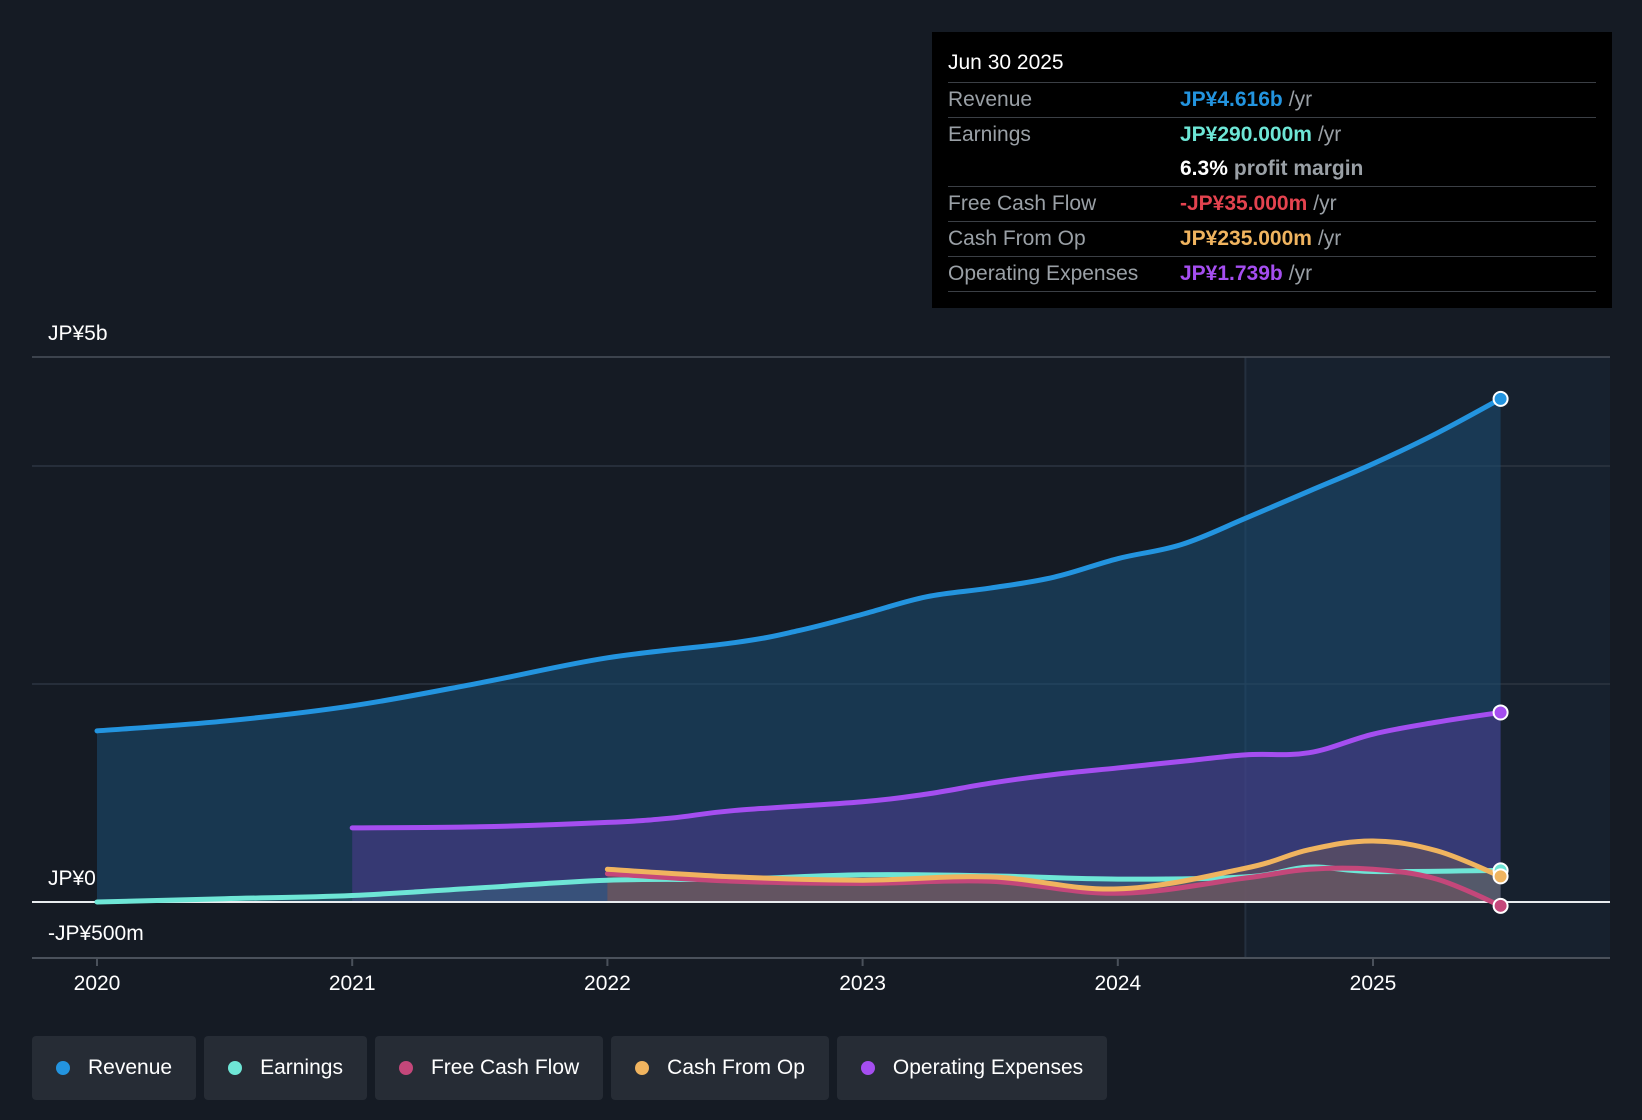 Image resolution: width=1642 pixels, height=1120 pixels. Describe the element at coordinates (1500, 712) in the screenshot. I see `opex-end-marker` at that location.